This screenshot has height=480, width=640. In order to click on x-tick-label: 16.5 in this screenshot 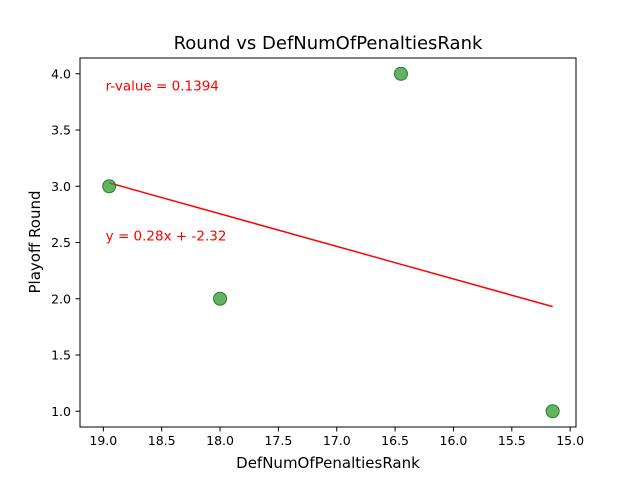, I will do `click(395, 440)`.